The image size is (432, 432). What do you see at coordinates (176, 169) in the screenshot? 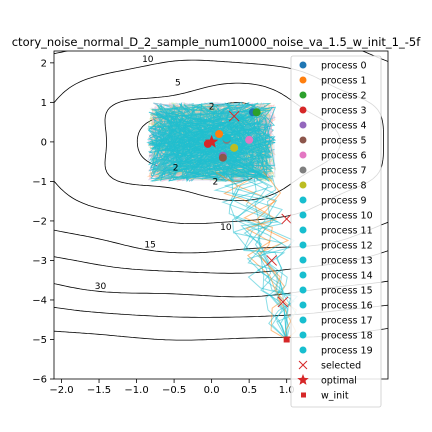
I see `contour-label-1: 2` at bounding box center [176, 169].